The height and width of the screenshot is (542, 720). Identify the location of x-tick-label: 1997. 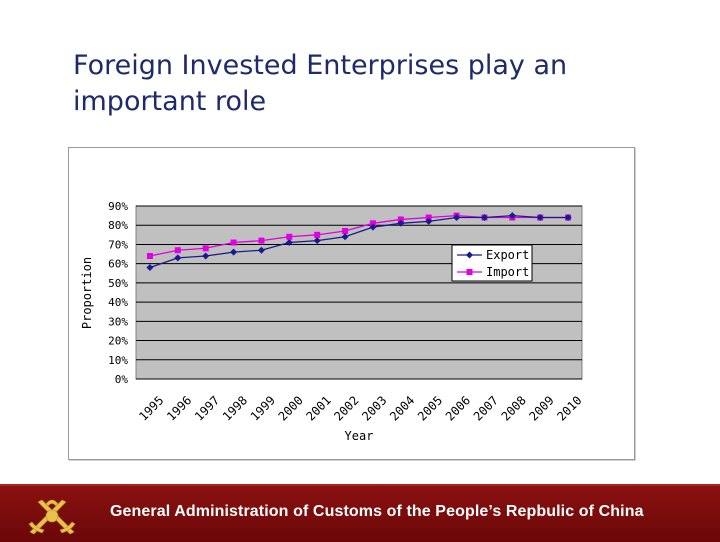
(207, 408).